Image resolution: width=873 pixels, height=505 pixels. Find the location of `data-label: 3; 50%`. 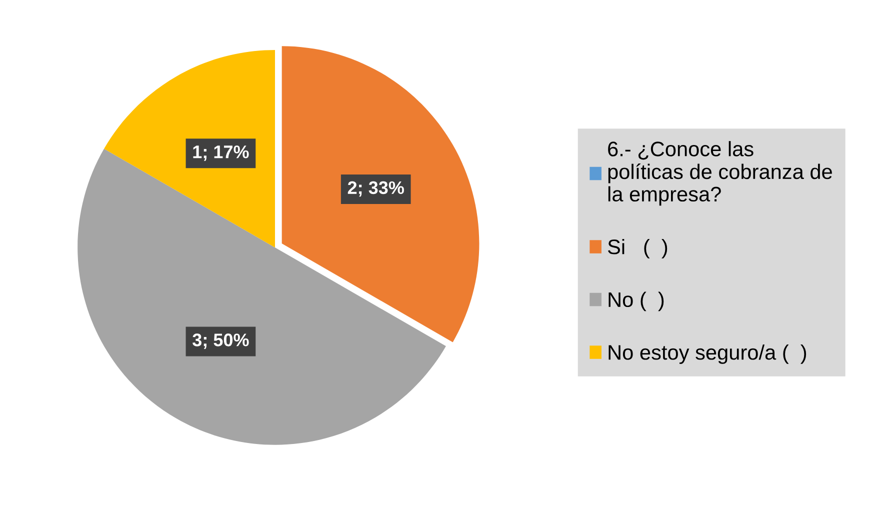

data-label: 3; 50% is located at coordinates (220, 341).